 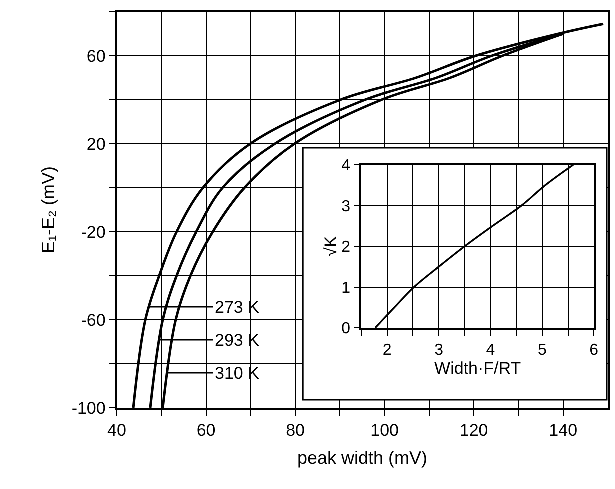 I want to click on y-axis-title: √K, so click(x=331, y=246).